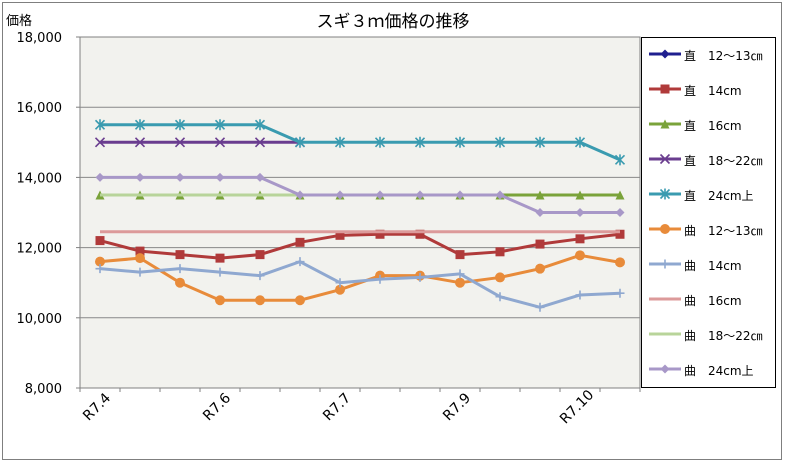 This screenshot has width=786, height=464. I want to click on legend-item: 曲 18～22㎝, so click(709, 334).